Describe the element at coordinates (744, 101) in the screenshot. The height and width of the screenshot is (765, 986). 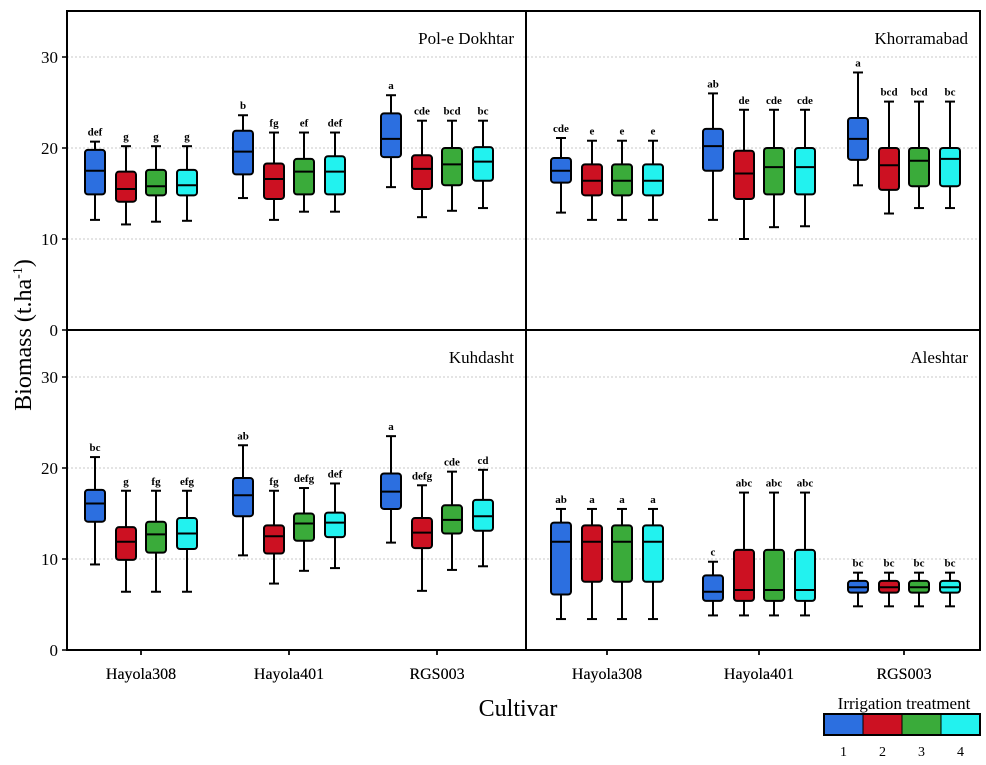
I see `significance-letter: de` at that location.